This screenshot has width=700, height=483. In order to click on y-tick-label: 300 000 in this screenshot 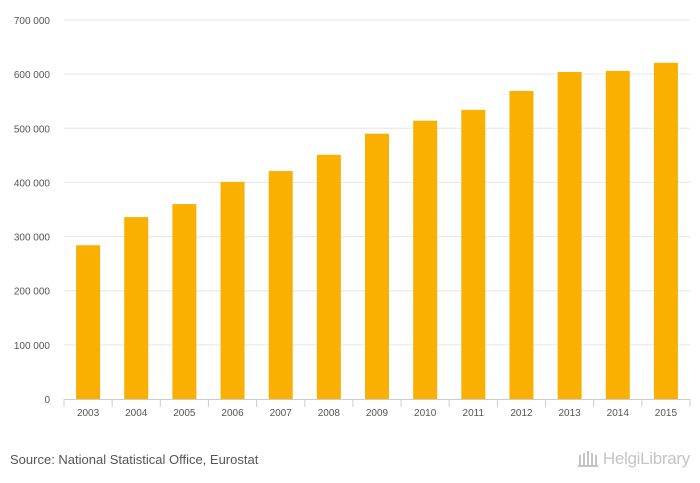, I will do `click(32, 238)`.